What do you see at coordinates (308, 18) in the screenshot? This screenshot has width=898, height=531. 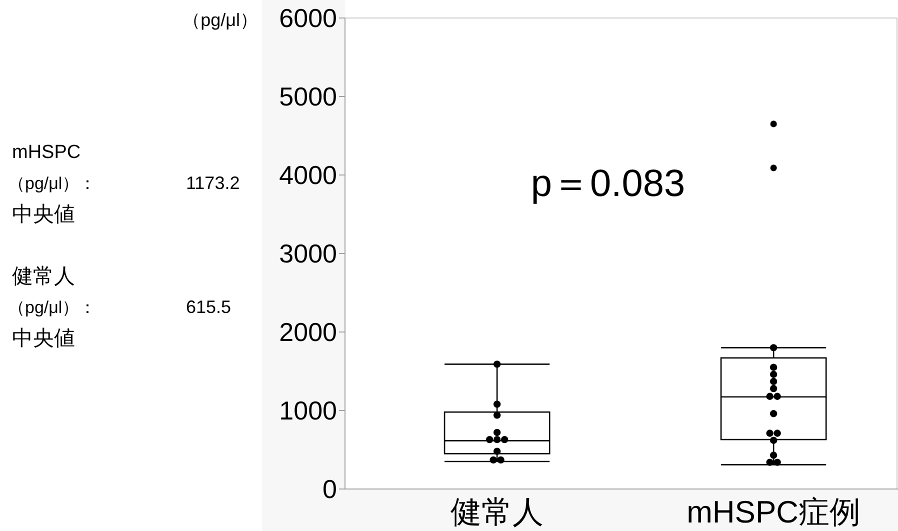 I see `y-tick-label: 6000` at bounding box center [308, 18].